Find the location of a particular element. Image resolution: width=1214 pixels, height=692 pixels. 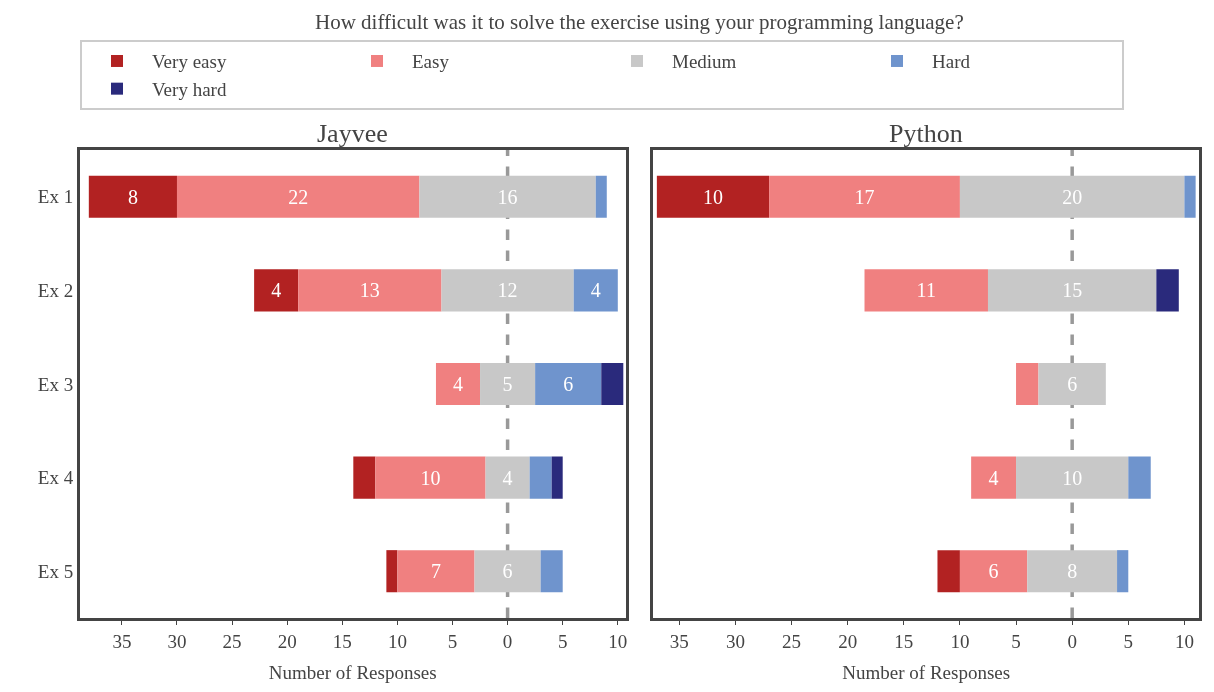

data-label: 8 is located at coordinates (132, 196).